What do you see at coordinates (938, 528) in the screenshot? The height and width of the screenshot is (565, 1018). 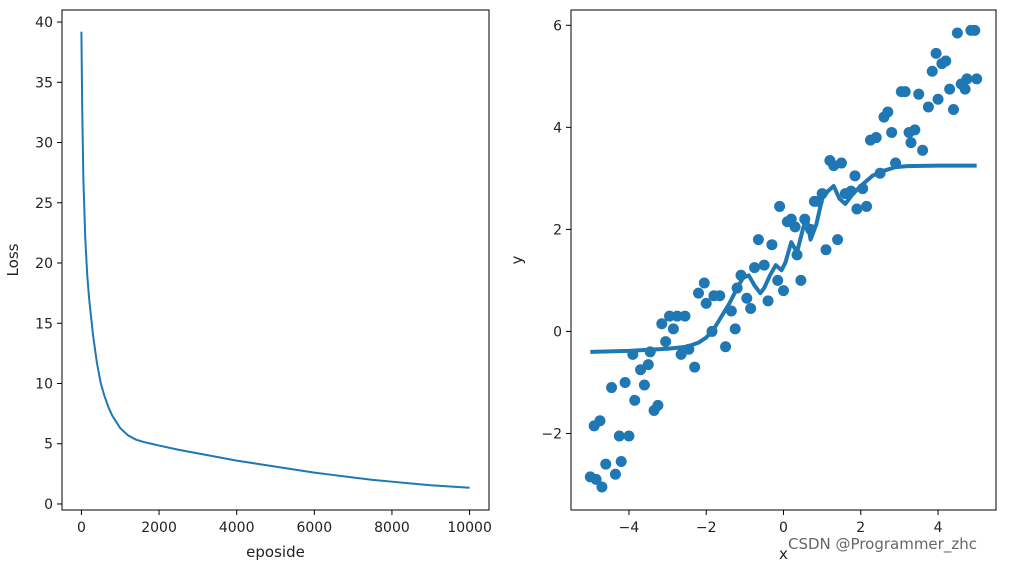 I see `x-tick-label: 4` at bounding box center [938, 528].